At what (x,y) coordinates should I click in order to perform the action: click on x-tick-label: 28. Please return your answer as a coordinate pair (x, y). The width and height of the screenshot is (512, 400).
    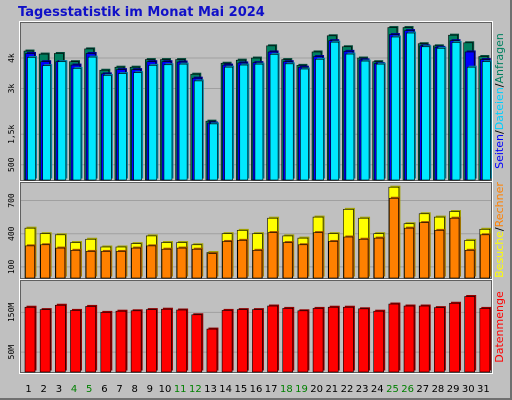
    Looking at the image, I should click on (438, 389).